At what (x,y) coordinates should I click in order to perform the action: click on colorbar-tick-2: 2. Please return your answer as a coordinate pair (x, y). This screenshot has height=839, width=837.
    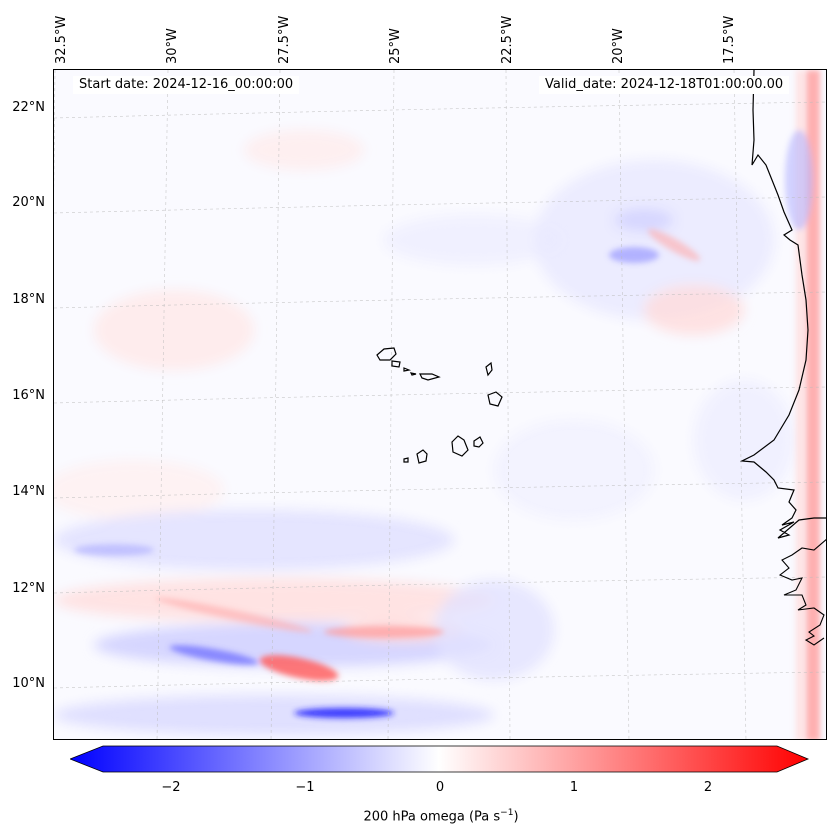
    Looking at the image, I should click on (708, 787).